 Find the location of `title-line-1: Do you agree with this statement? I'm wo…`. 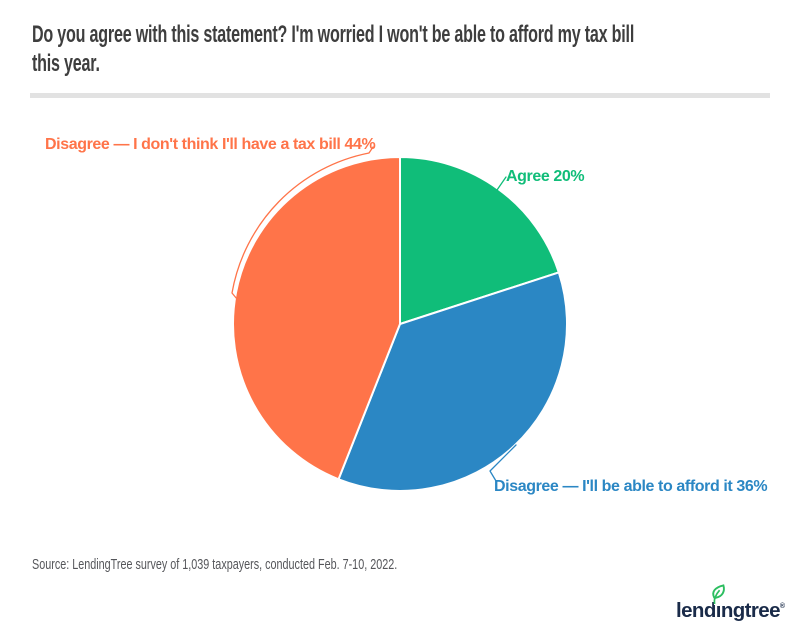

title-line-1: Do you agree with this statement? I'm wo… is located at coordinates (333, 34).